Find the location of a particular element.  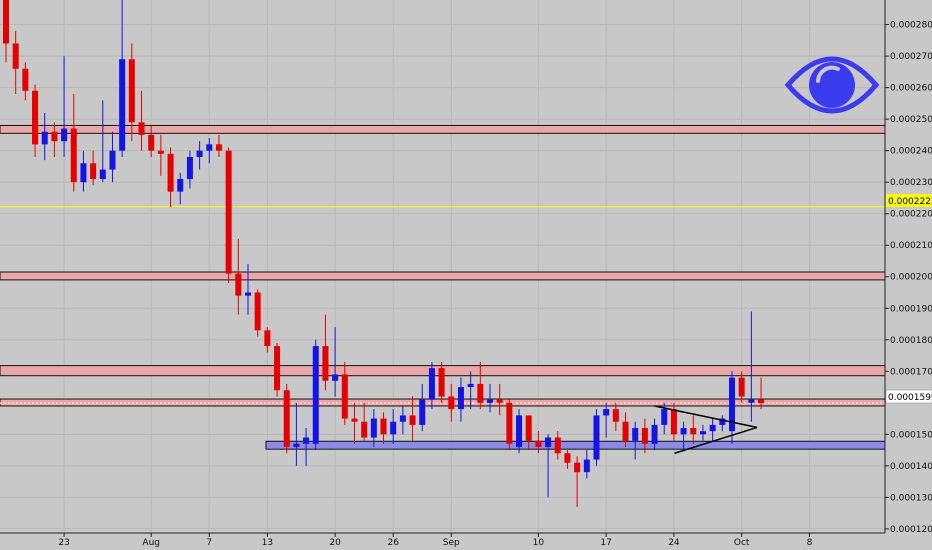

x-tick-label: 23 is located at coordinates (63, 543).